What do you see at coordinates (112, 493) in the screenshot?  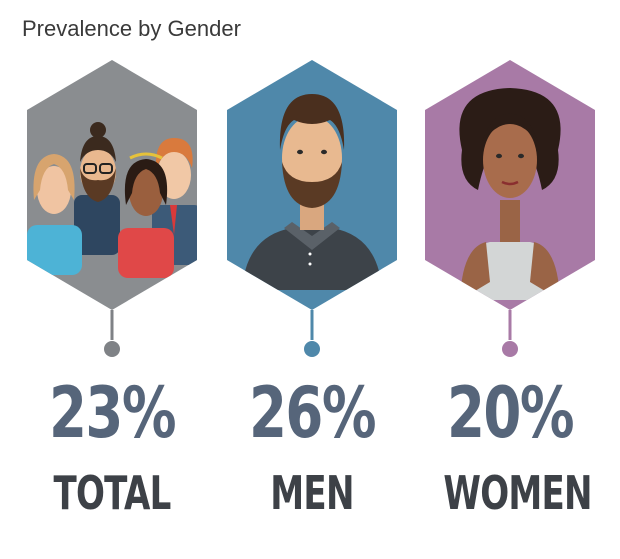 I see `total-label: TOTAL` at bounding box center [112, 493].